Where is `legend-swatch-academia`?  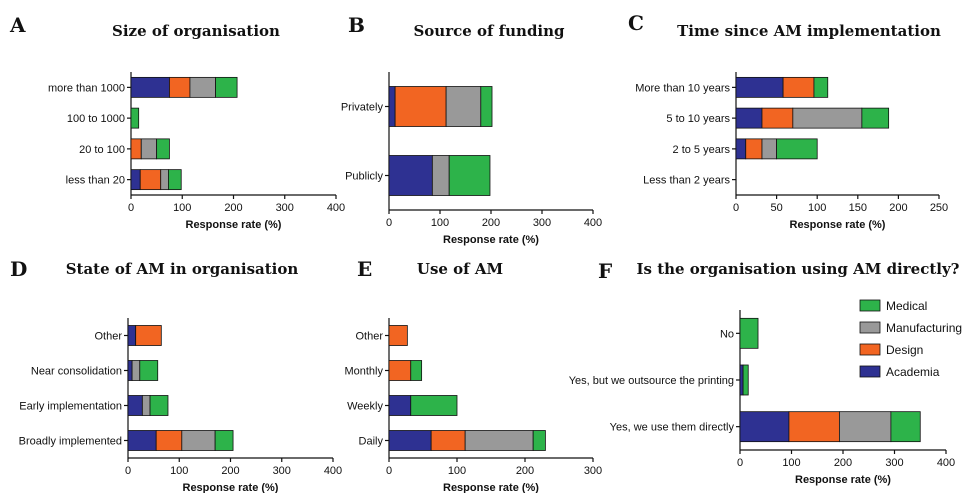 legend-swatch-academia is located at coordinates (870, 371).